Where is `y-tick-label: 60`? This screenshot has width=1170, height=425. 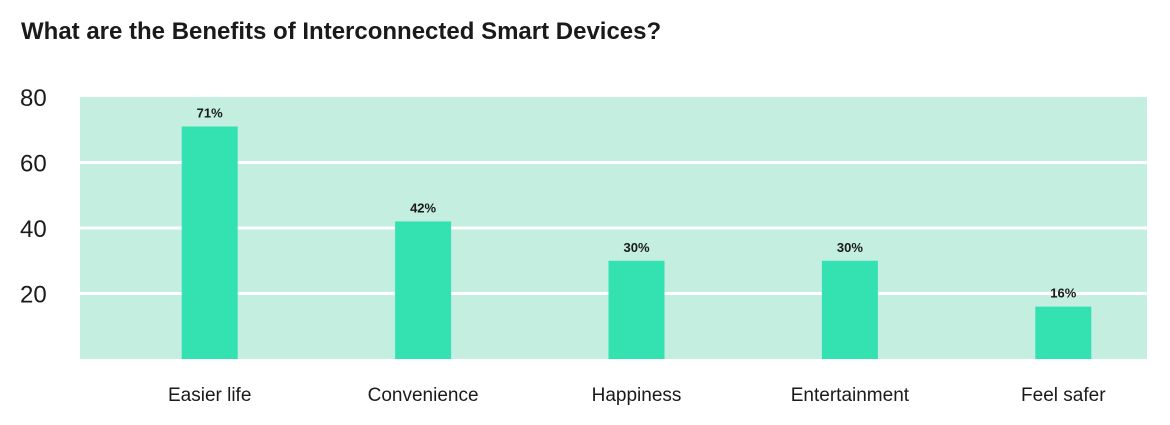 y-tick-label: 60 is located at coordinates (33, 164).